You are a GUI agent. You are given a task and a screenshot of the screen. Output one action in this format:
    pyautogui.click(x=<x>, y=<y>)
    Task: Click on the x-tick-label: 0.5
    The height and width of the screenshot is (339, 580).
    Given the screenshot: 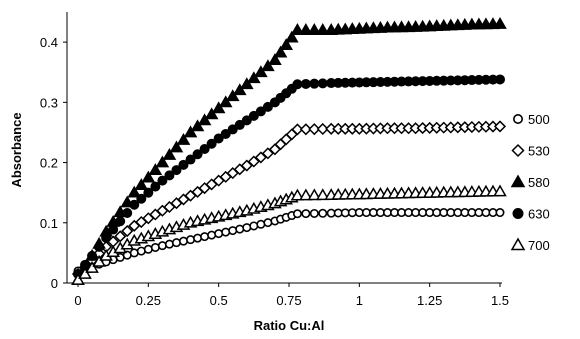 What is the action you would take?
    pyautogui.click(x=219, y=300)
    